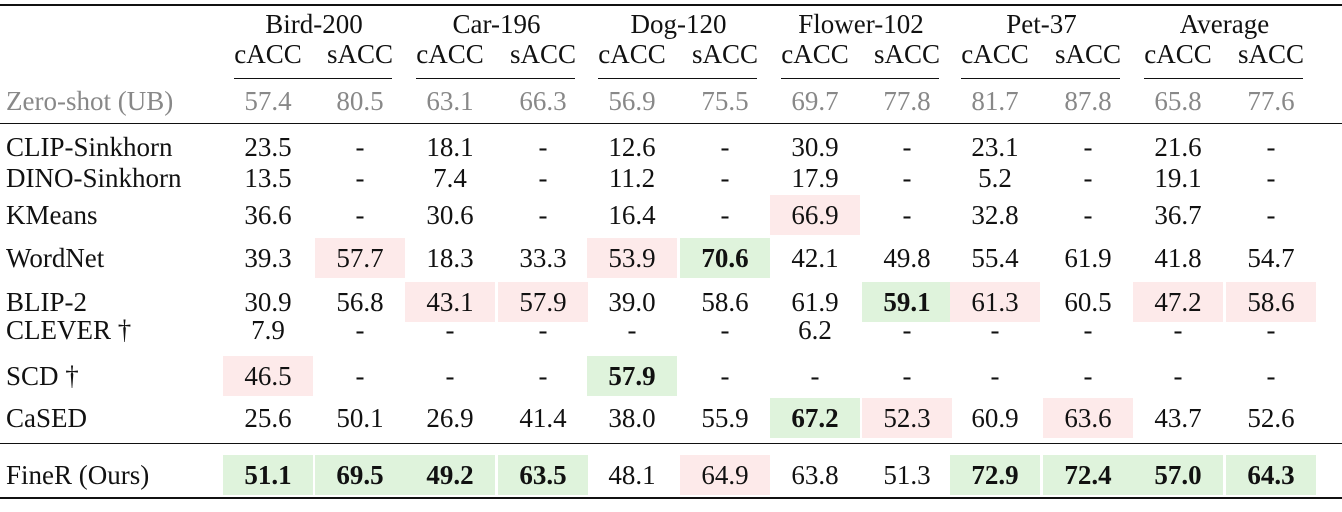 This screenshot has width=1342, height=512. I want to click on cell: 66.9, so click(815, 215).